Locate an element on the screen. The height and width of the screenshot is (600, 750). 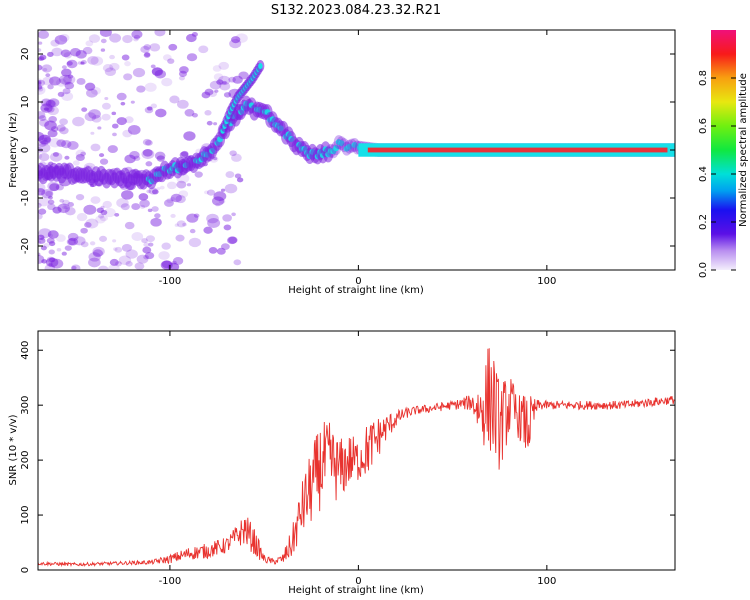
snr-x-label: Height of straight line (km) is located at coordinates (356, 590).